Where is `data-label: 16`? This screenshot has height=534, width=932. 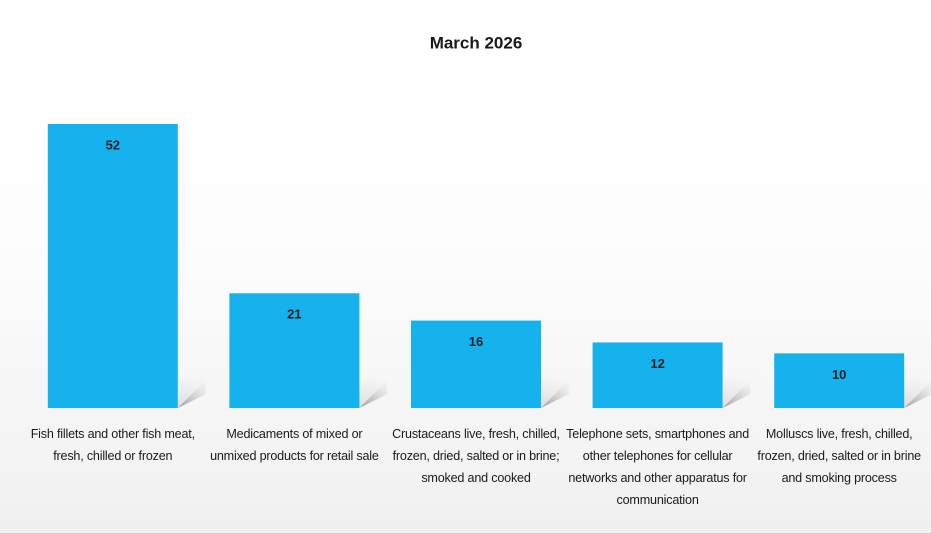
data-label: 16 is located at coordinates (476, 341).